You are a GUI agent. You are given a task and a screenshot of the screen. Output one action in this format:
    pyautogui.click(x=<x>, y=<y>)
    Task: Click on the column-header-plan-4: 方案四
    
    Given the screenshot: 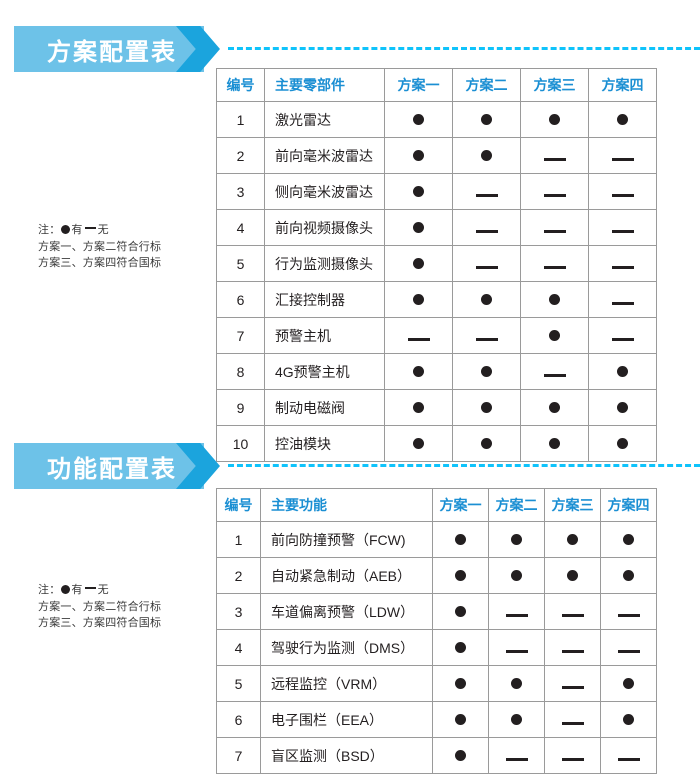 What is the action you would take?
    pyautogui.click(x=622, y=85)
    